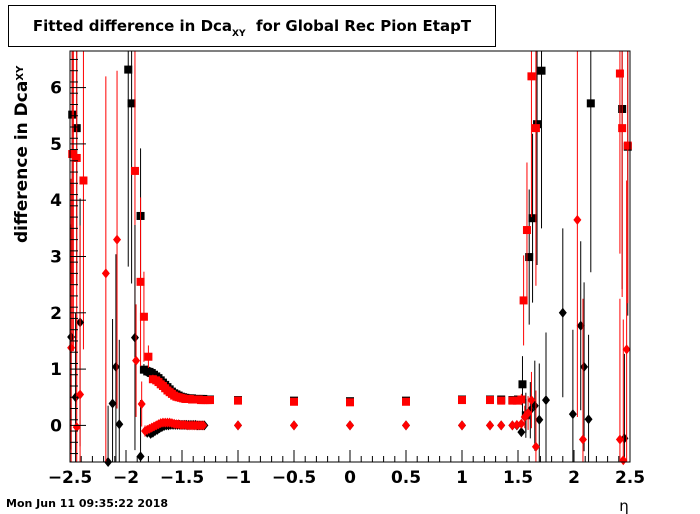  I want to click on x-tick-label: 0.5, so click(406, 478).